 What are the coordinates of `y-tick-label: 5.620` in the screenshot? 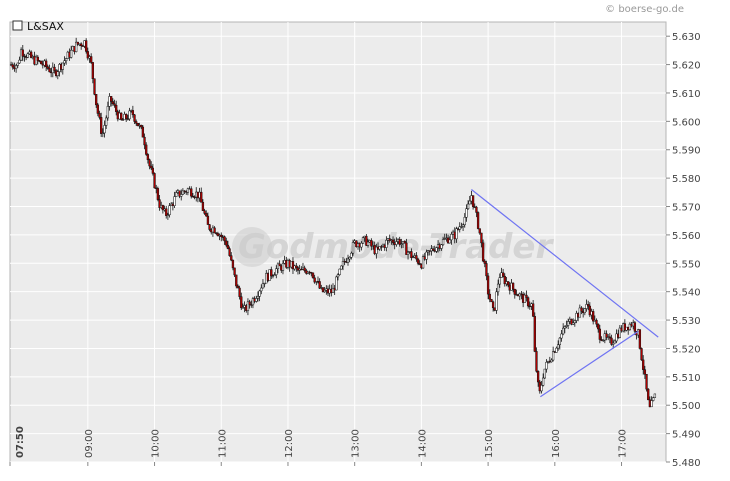 It's located at (686, 66).